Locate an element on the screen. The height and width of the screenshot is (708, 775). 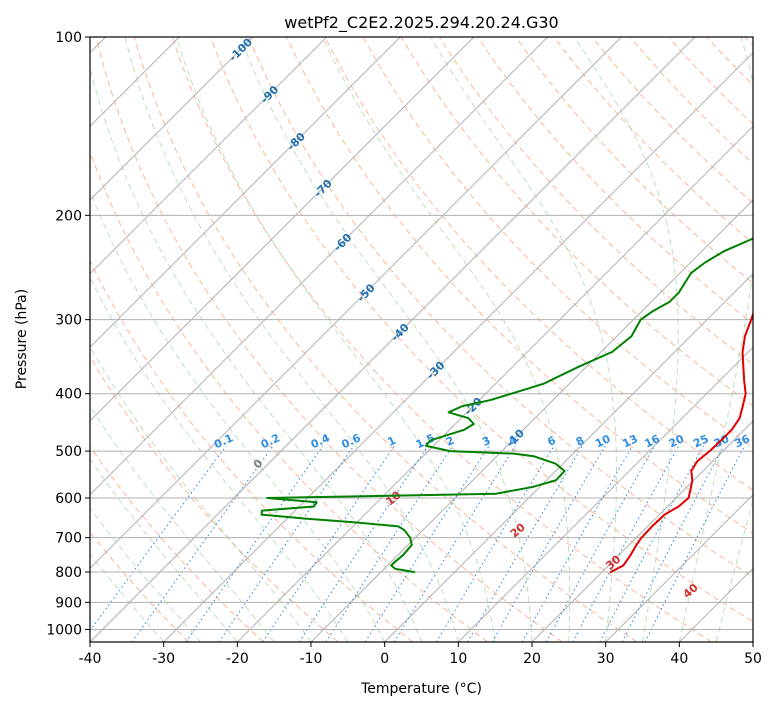
x-tick-label: 20 is located at coordinates (532, 659).